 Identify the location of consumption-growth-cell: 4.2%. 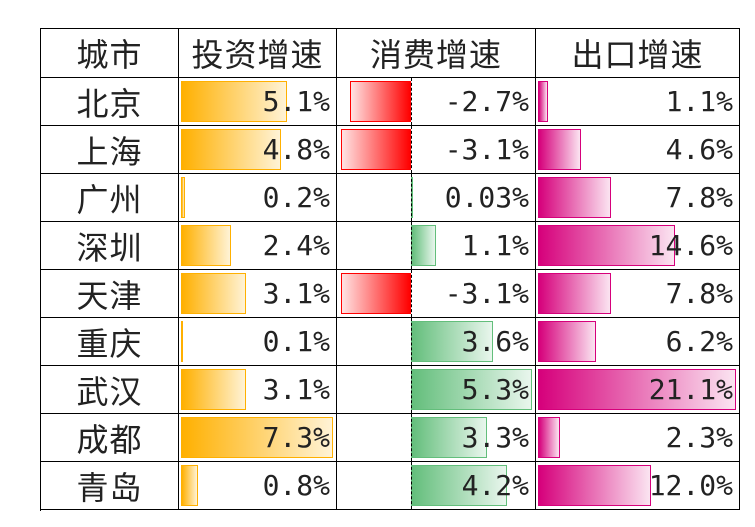
(436, 486).